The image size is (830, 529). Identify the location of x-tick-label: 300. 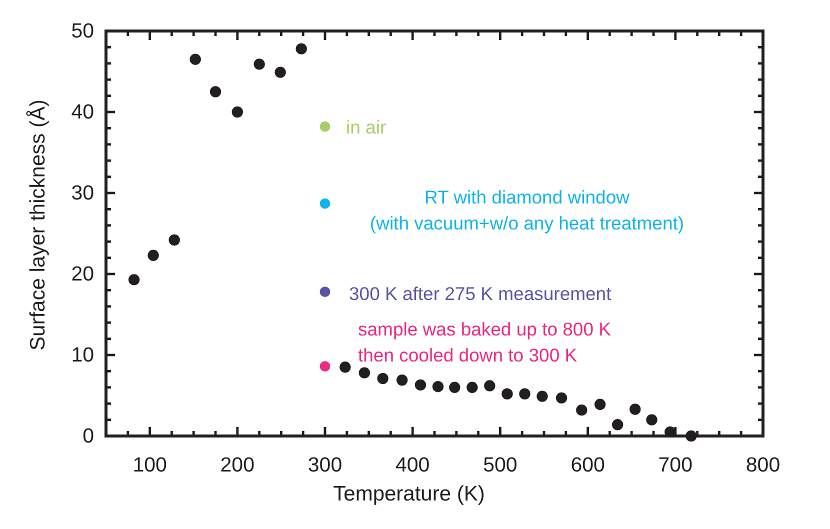
(325, 465).